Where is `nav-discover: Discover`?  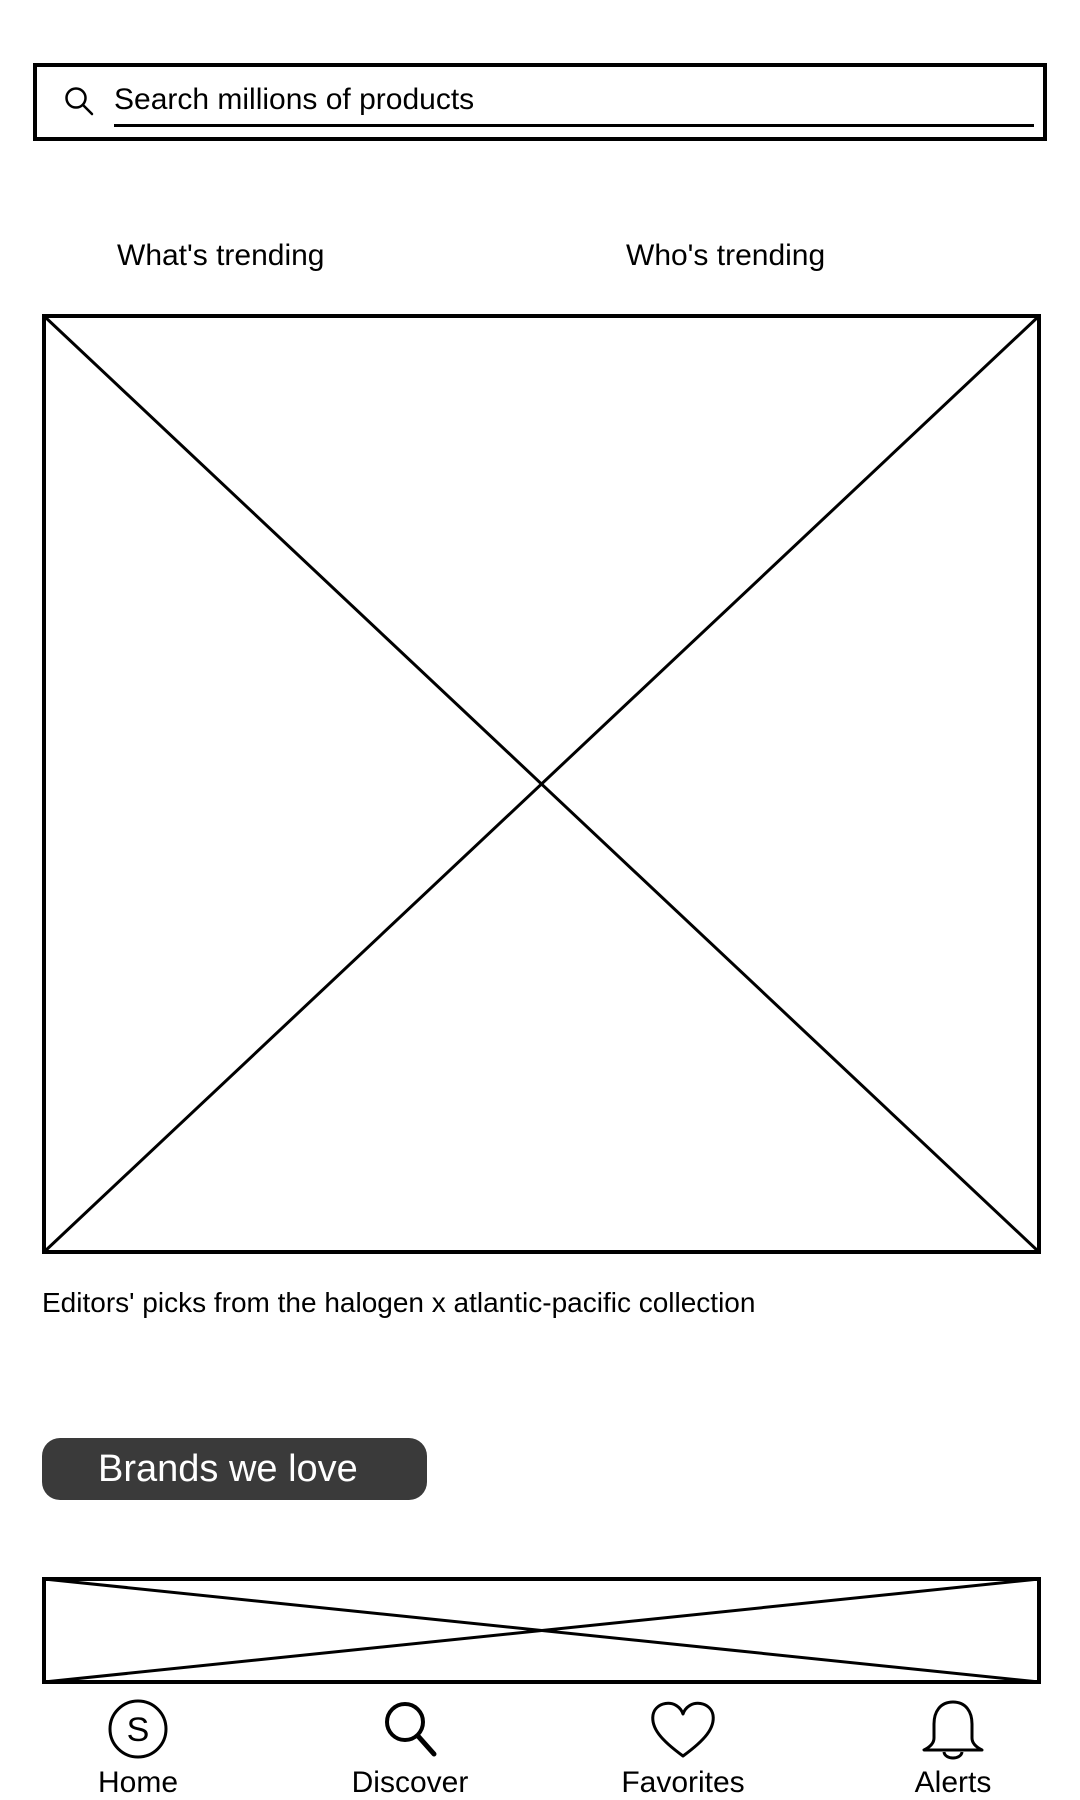
nav-discover: Discover is located at coordinates (410, 1745).